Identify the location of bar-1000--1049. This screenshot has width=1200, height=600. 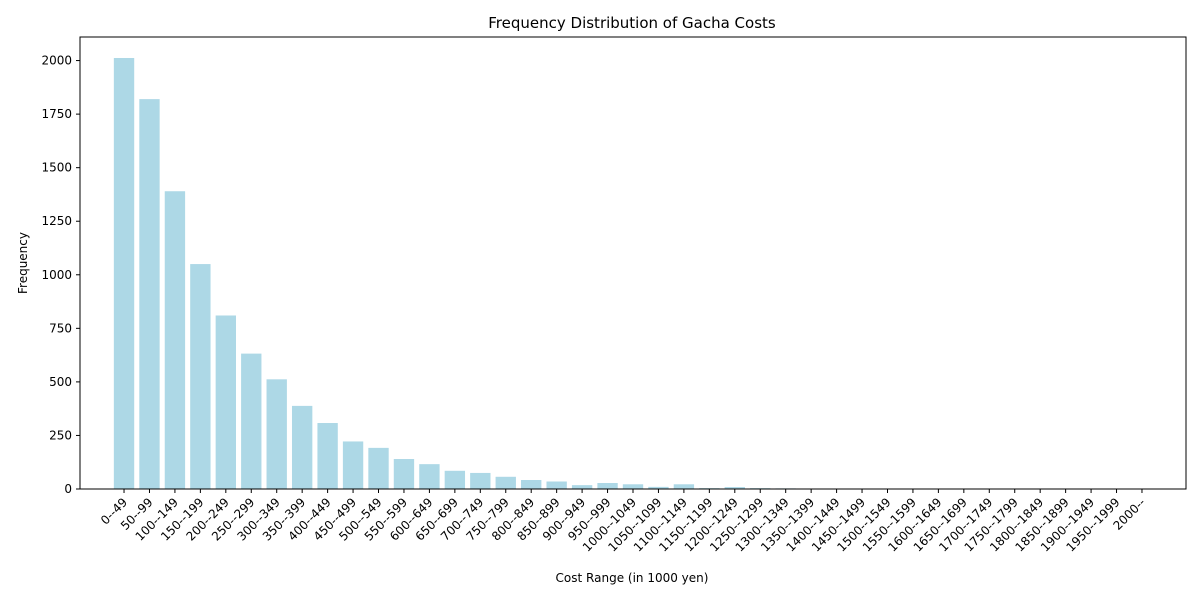
(633, 486).